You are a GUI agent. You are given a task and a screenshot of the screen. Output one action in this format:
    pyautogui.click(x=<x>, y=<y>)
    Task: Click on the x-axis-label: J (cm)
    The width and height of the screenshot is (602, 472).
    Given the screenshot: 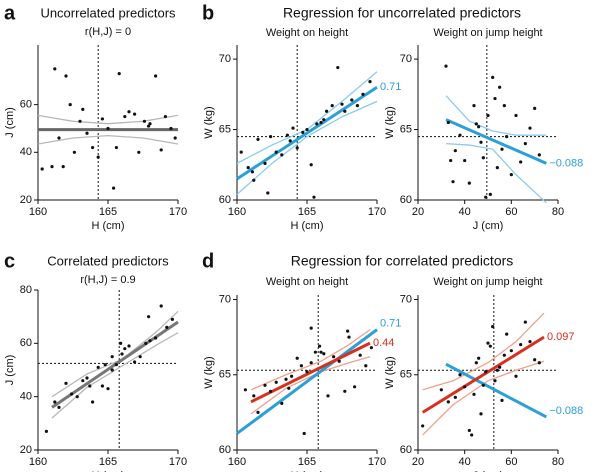 What is the action you would take?
    pyautogui.click(x=488, y=471)
    